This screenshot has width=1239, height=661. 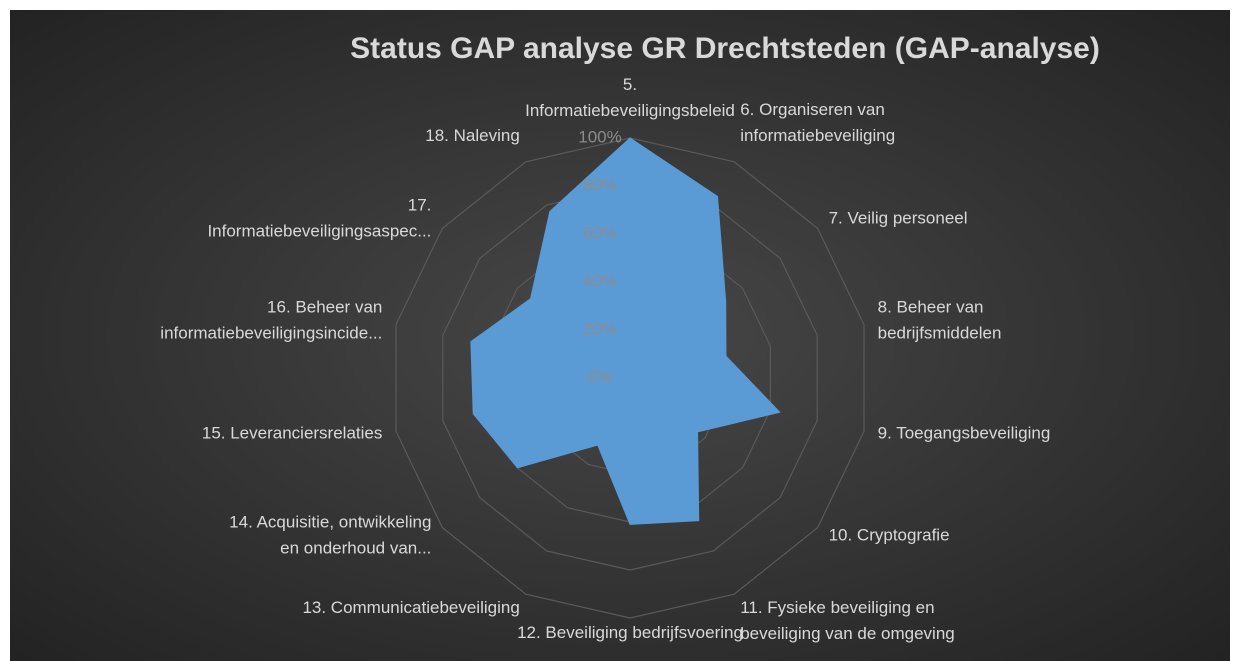 What do you see at coordinates (625, 331) in the screenshot?
I see `series-area` at bounding box center [625, 331].